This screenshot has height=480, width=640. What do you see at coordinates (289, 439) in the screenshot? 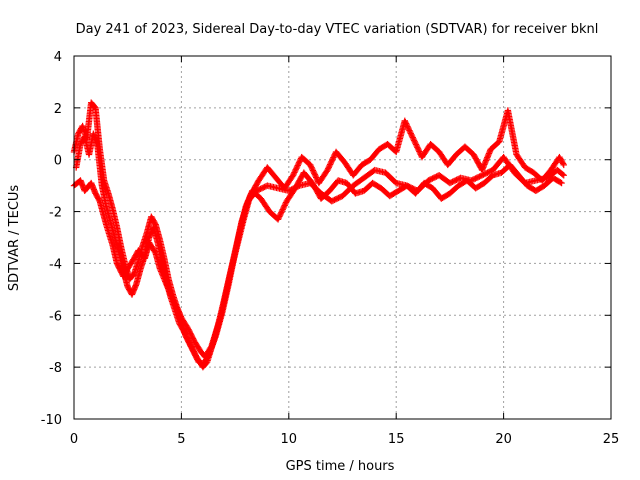
I see `x-tick-label: 10` at bounding box center [289, 439].